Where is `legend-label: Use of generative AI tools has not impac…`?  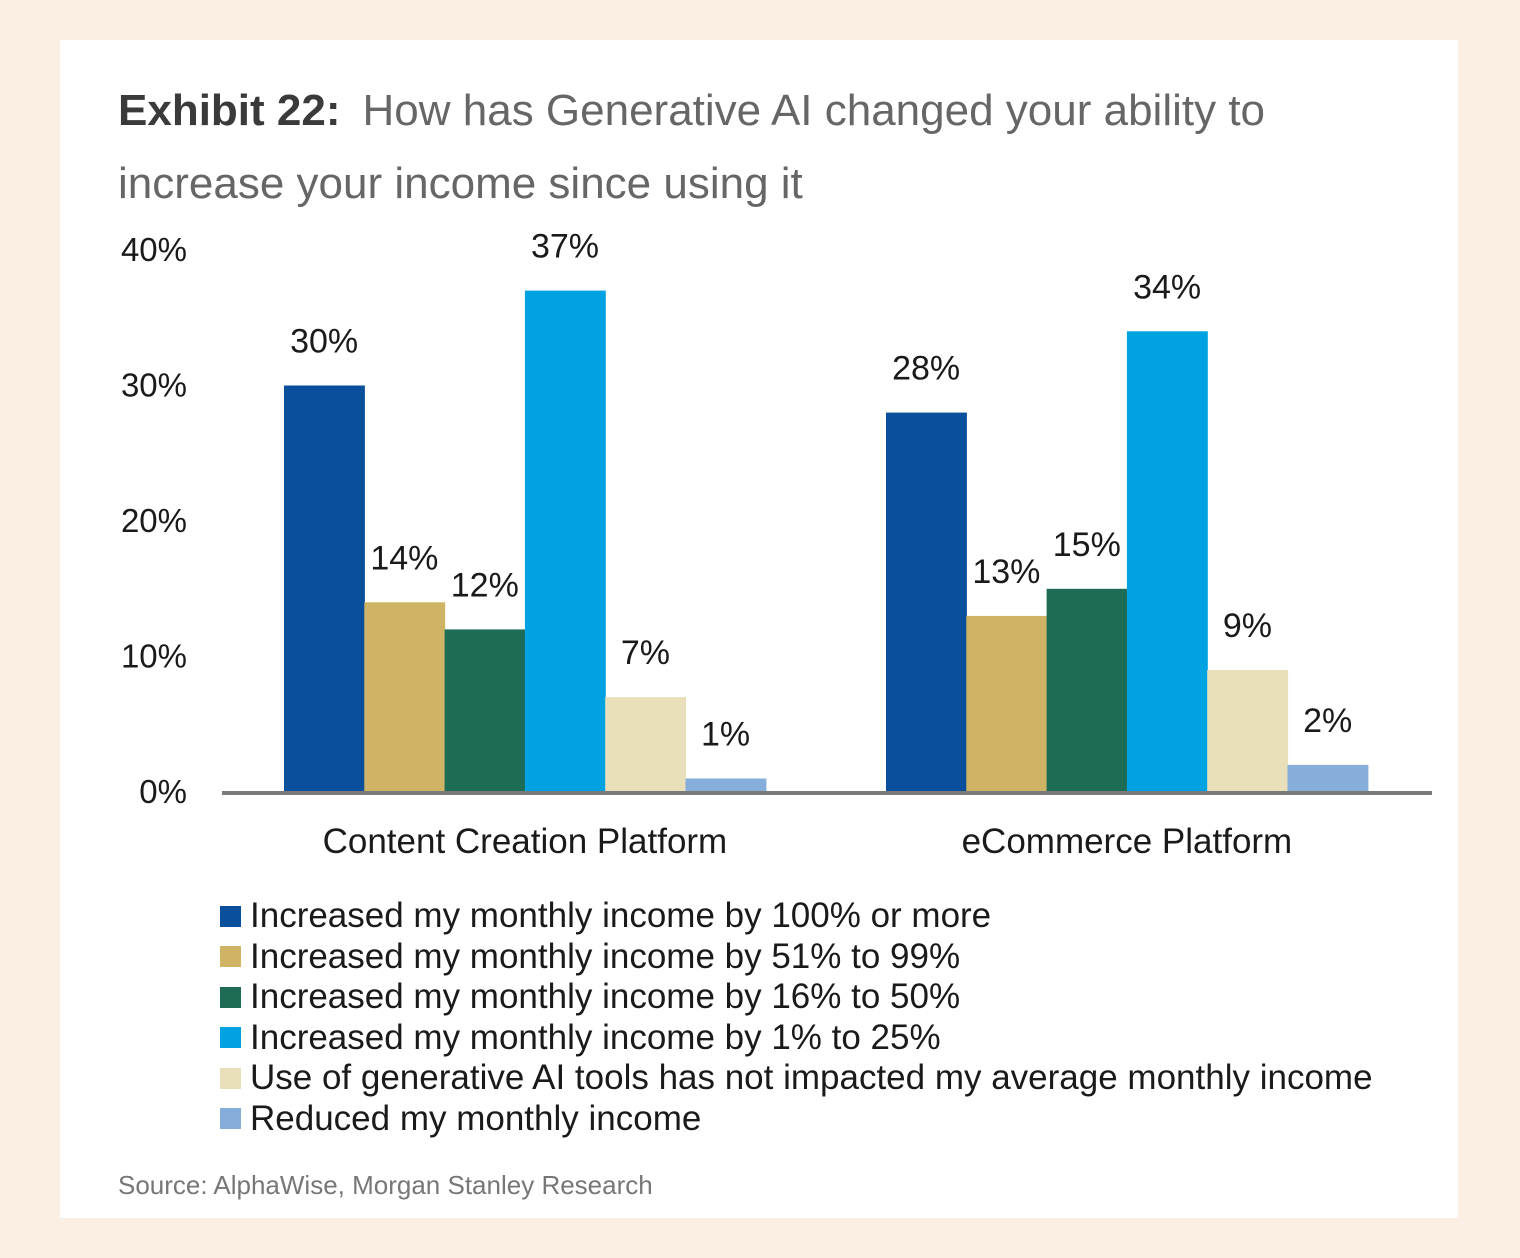
legend-label: Use of generative AI tools has not impac… is located at coordinates (811, 1078).